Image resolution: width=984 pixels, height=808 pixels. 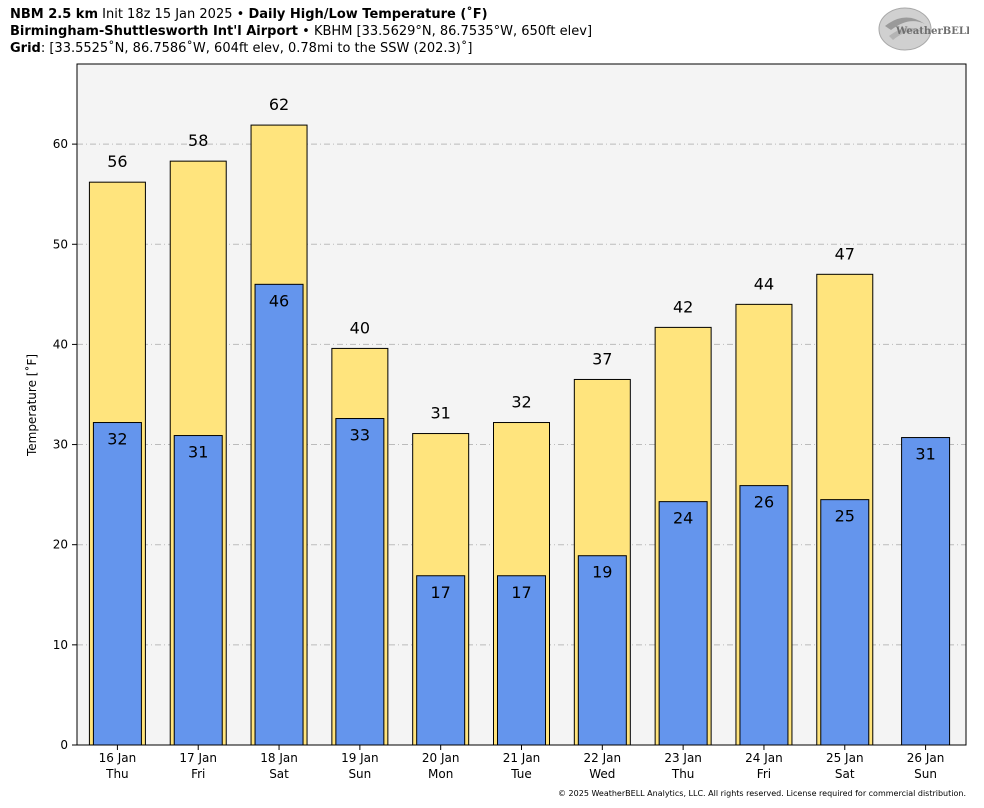 What do you see at coordinates (154, 31) in the screenshot?
I see `station-name: Birmingham-Shuttlesworth Int'l Airport` at bounding box center [154, 31].